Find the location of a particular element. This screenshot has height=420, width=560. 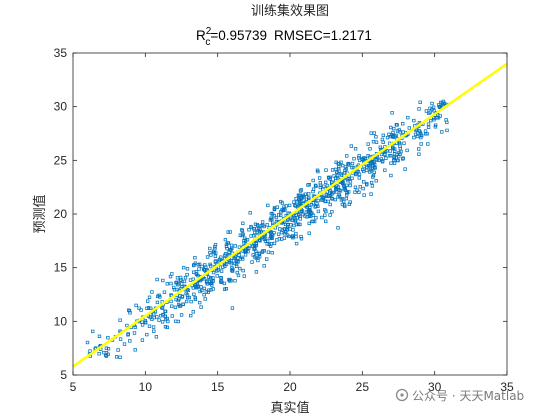

subtitle-r: R is located at coordinates (201, 35).